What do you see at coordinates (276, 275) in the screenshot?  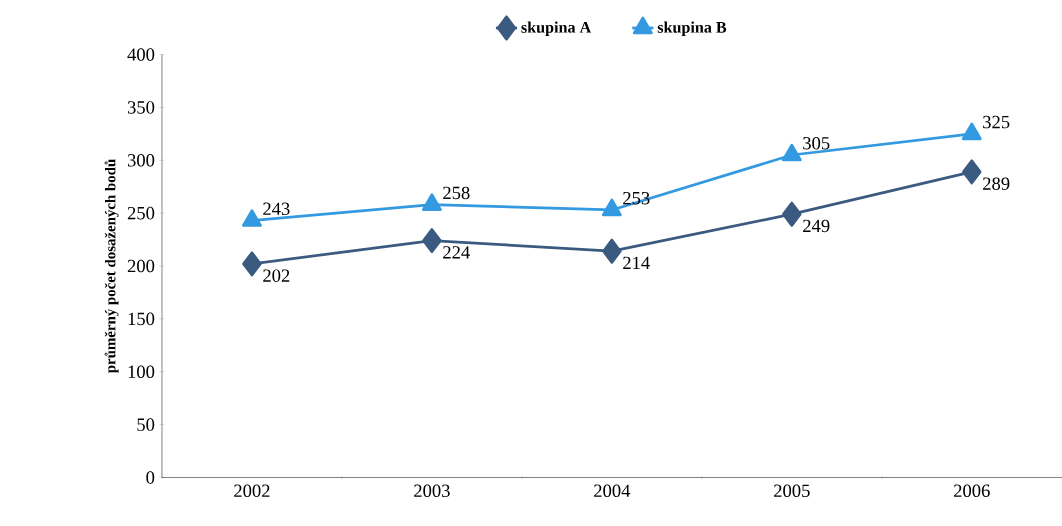 I see `data-label: 202` at bounding box center [276, 275].